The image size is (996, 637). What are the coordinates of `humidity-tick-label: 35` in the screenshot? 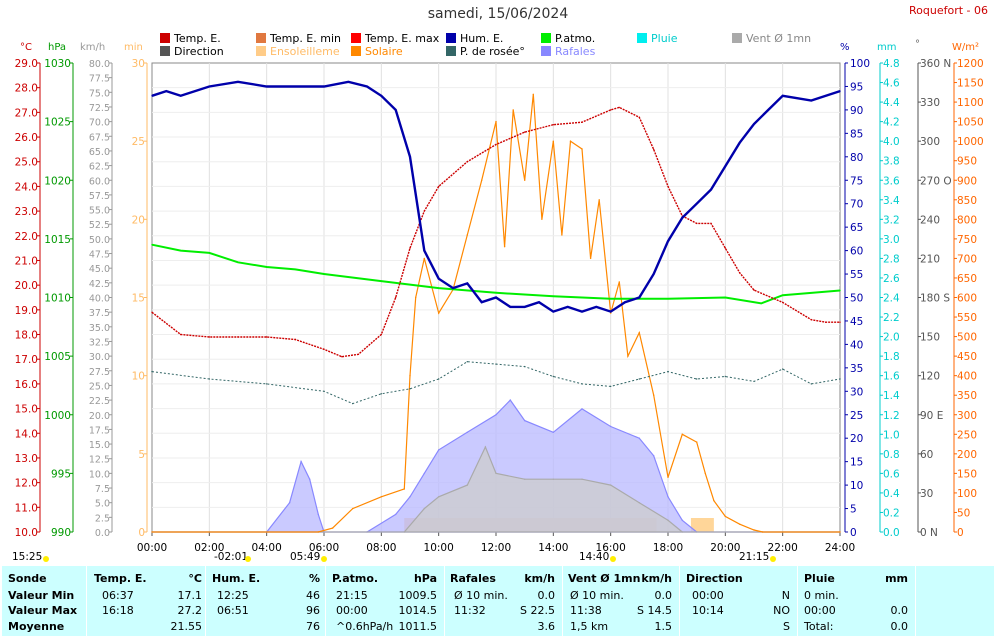 It's located at (856, 369).